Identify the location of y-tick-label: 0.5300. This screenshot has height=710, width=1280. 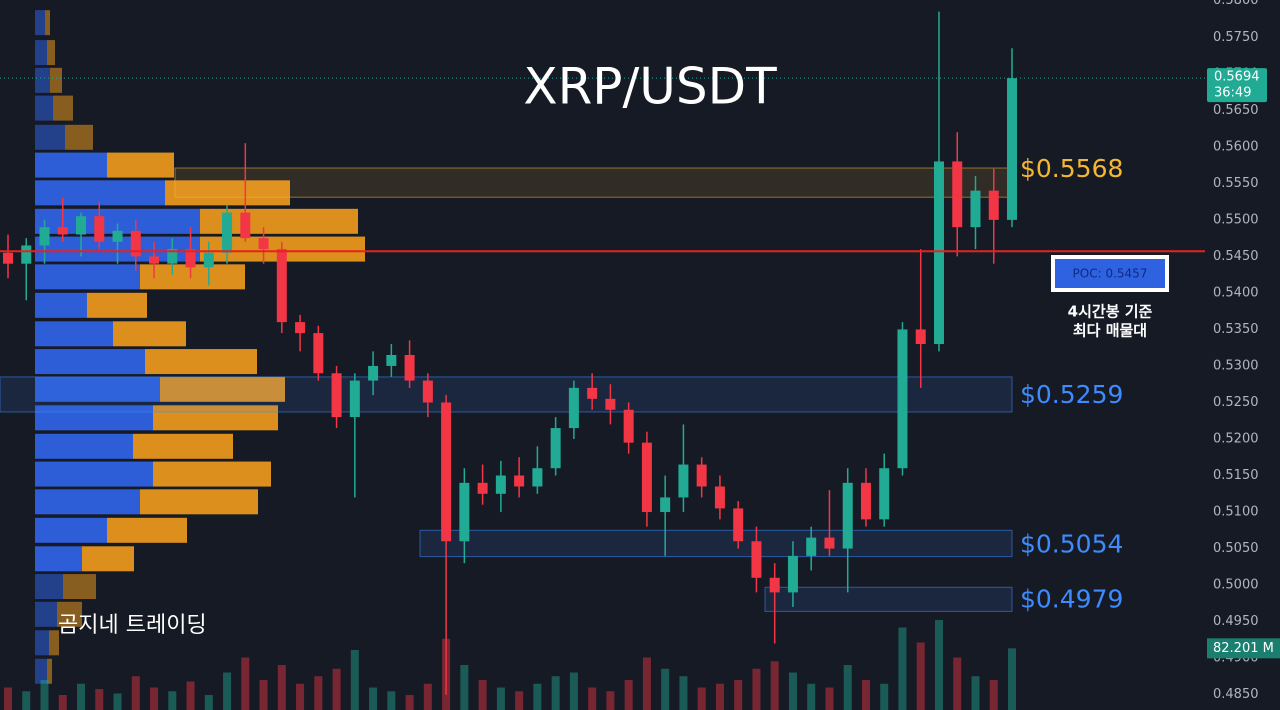
(1236, 365).